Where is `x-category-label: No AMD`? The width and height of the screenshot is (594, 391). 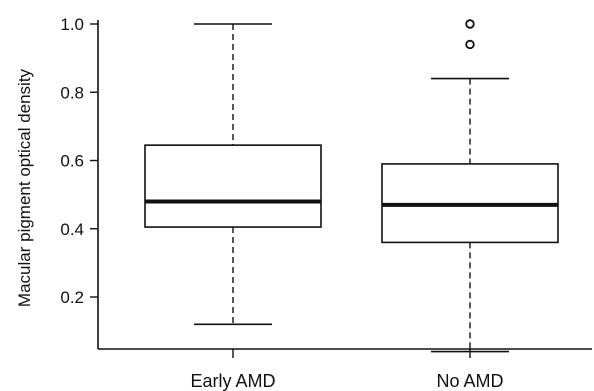
x-category-label: No AMD is located at coordinates (469, 381).